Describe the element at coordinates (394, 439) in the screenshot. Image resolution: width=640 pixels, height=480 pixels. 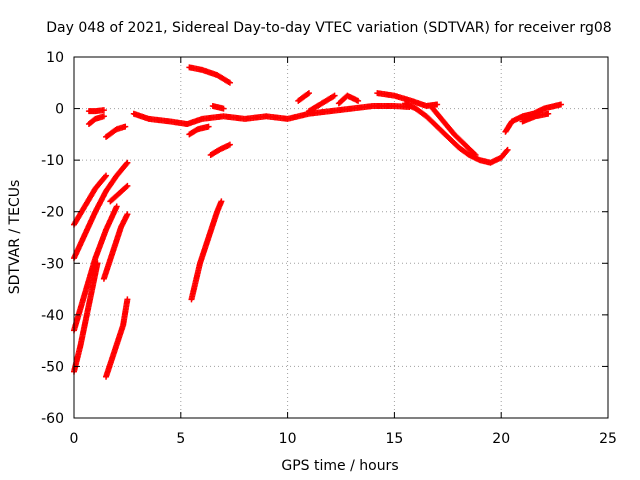
I see `x-tick-label: 15` at that location.